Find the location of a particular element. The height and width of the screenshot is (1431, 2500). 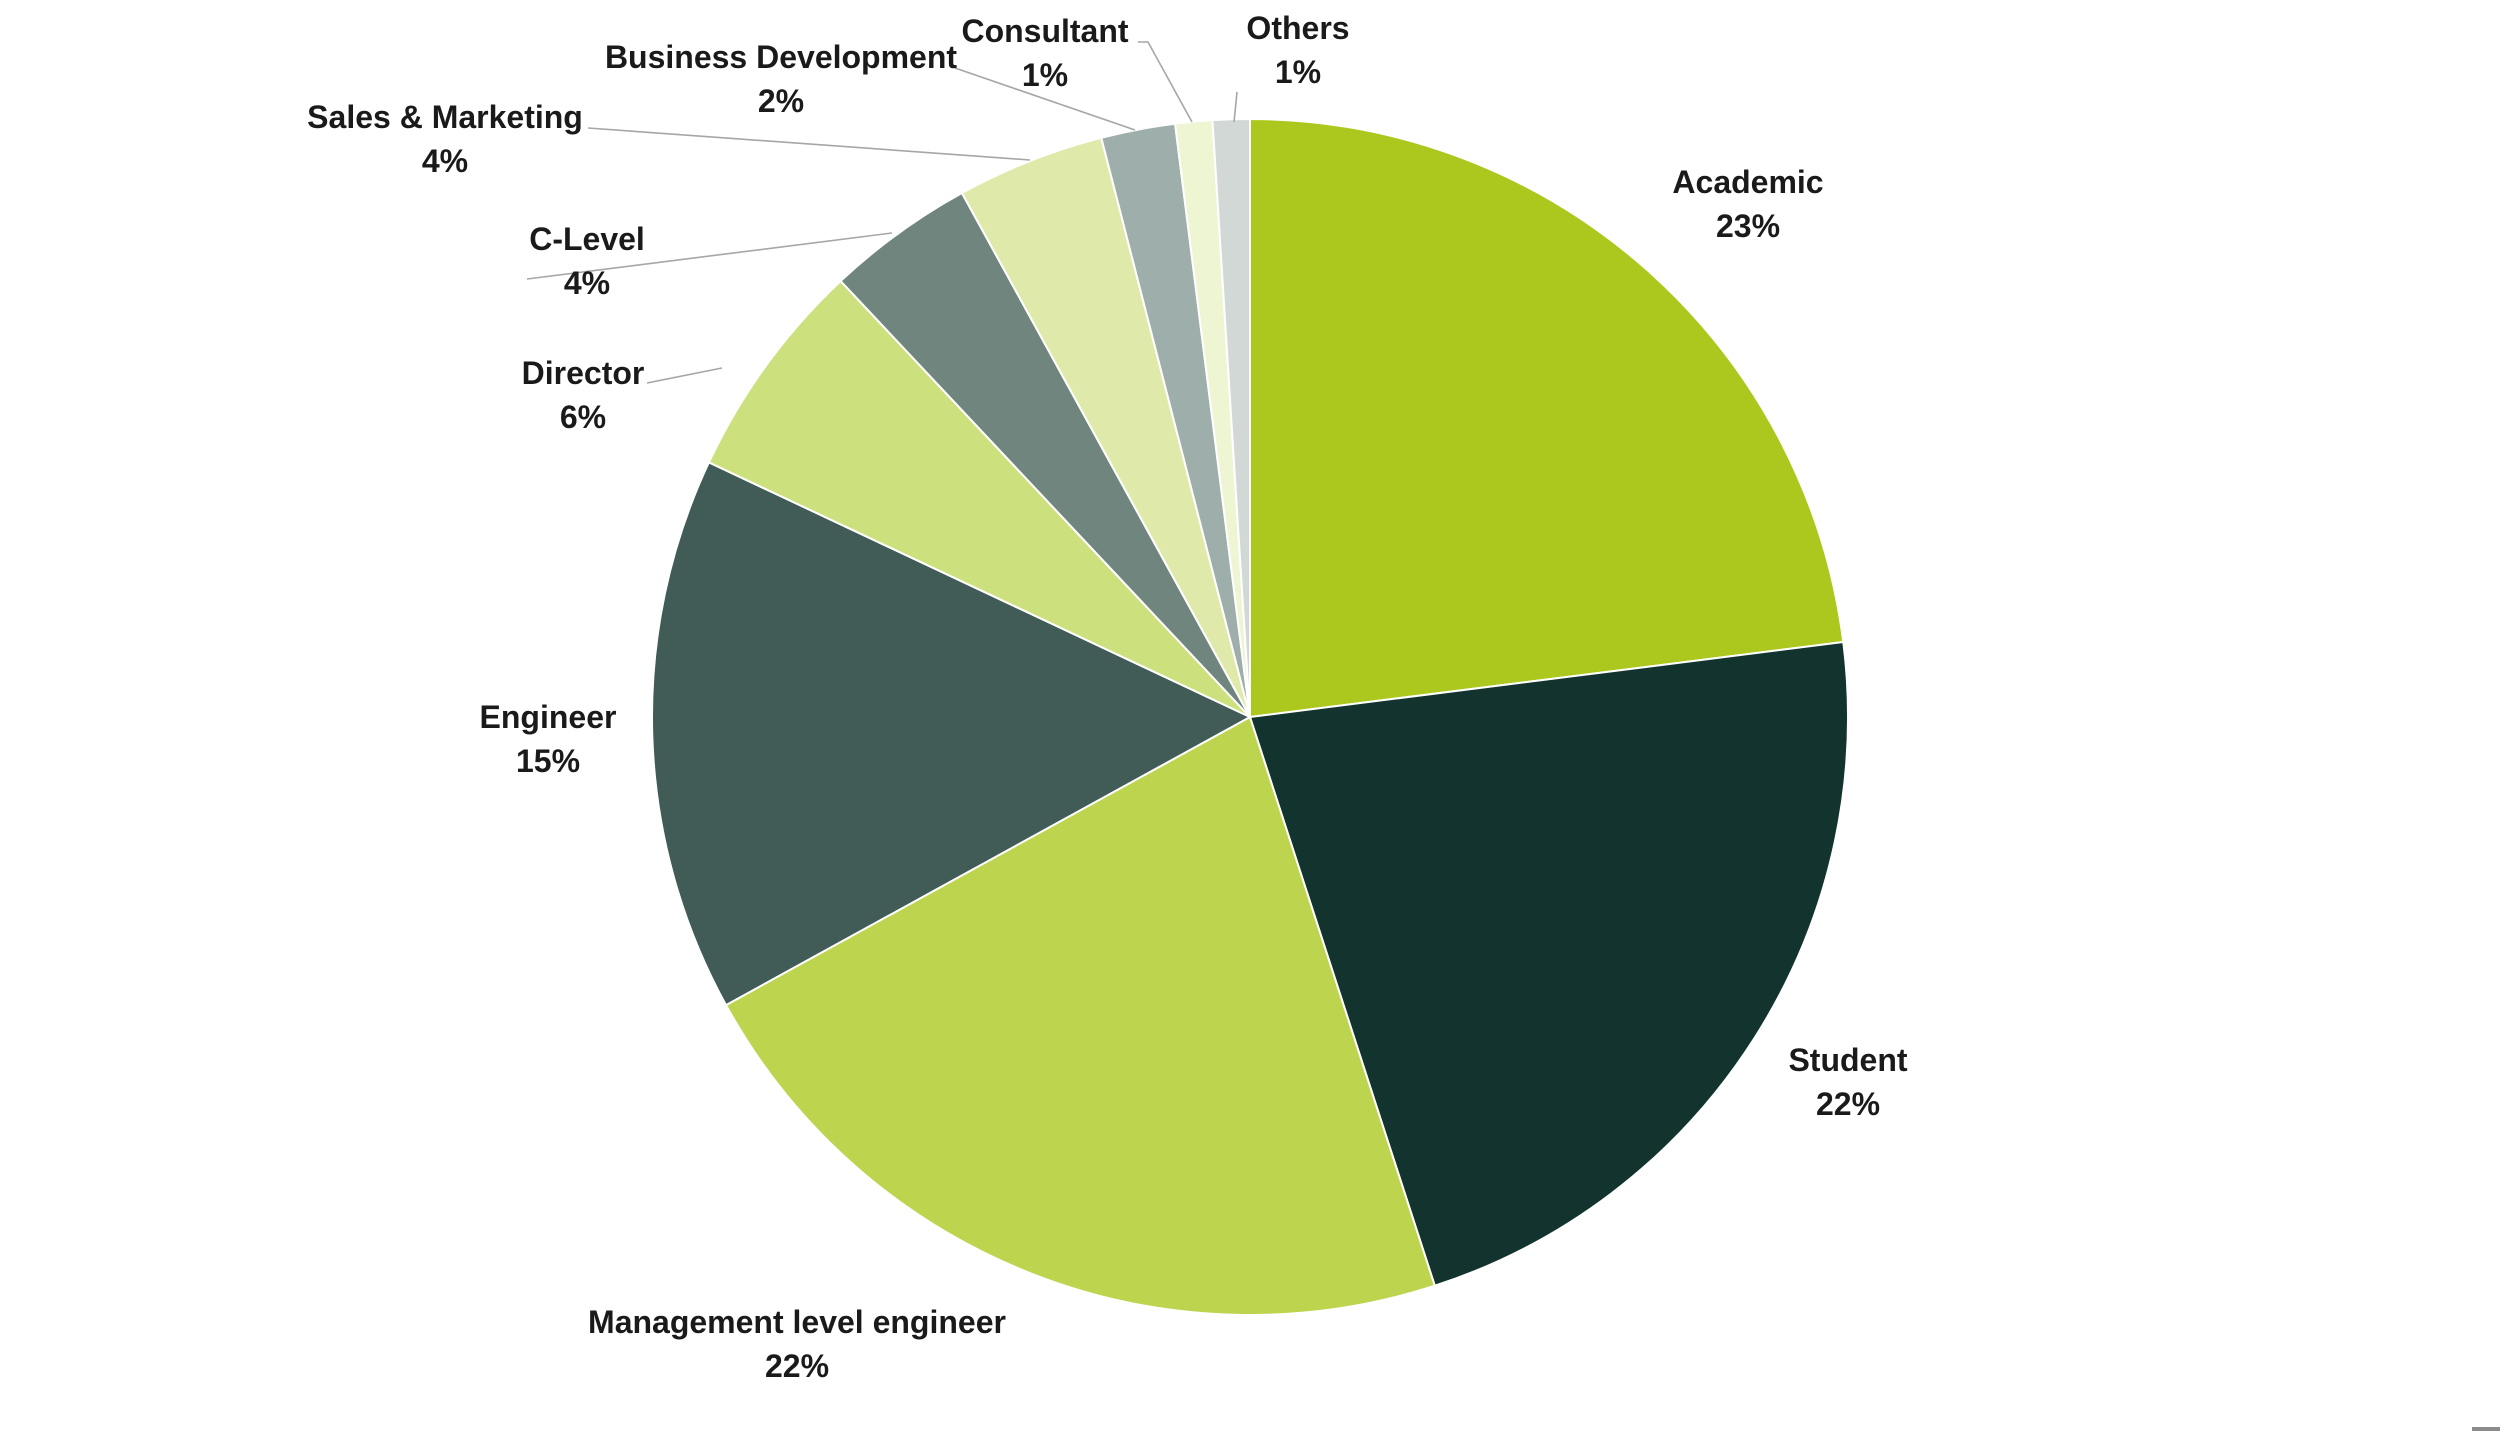

pie-slice-director is located at coordinates (979, 498).